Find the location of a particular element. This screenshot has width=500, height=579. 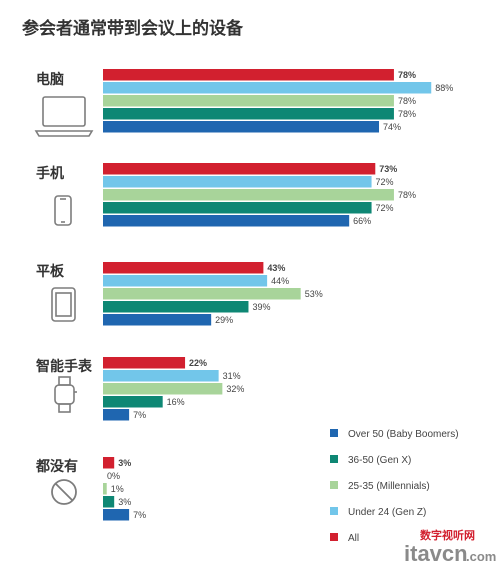

category-label: 智能手表 is located at coordinates (64, 366).